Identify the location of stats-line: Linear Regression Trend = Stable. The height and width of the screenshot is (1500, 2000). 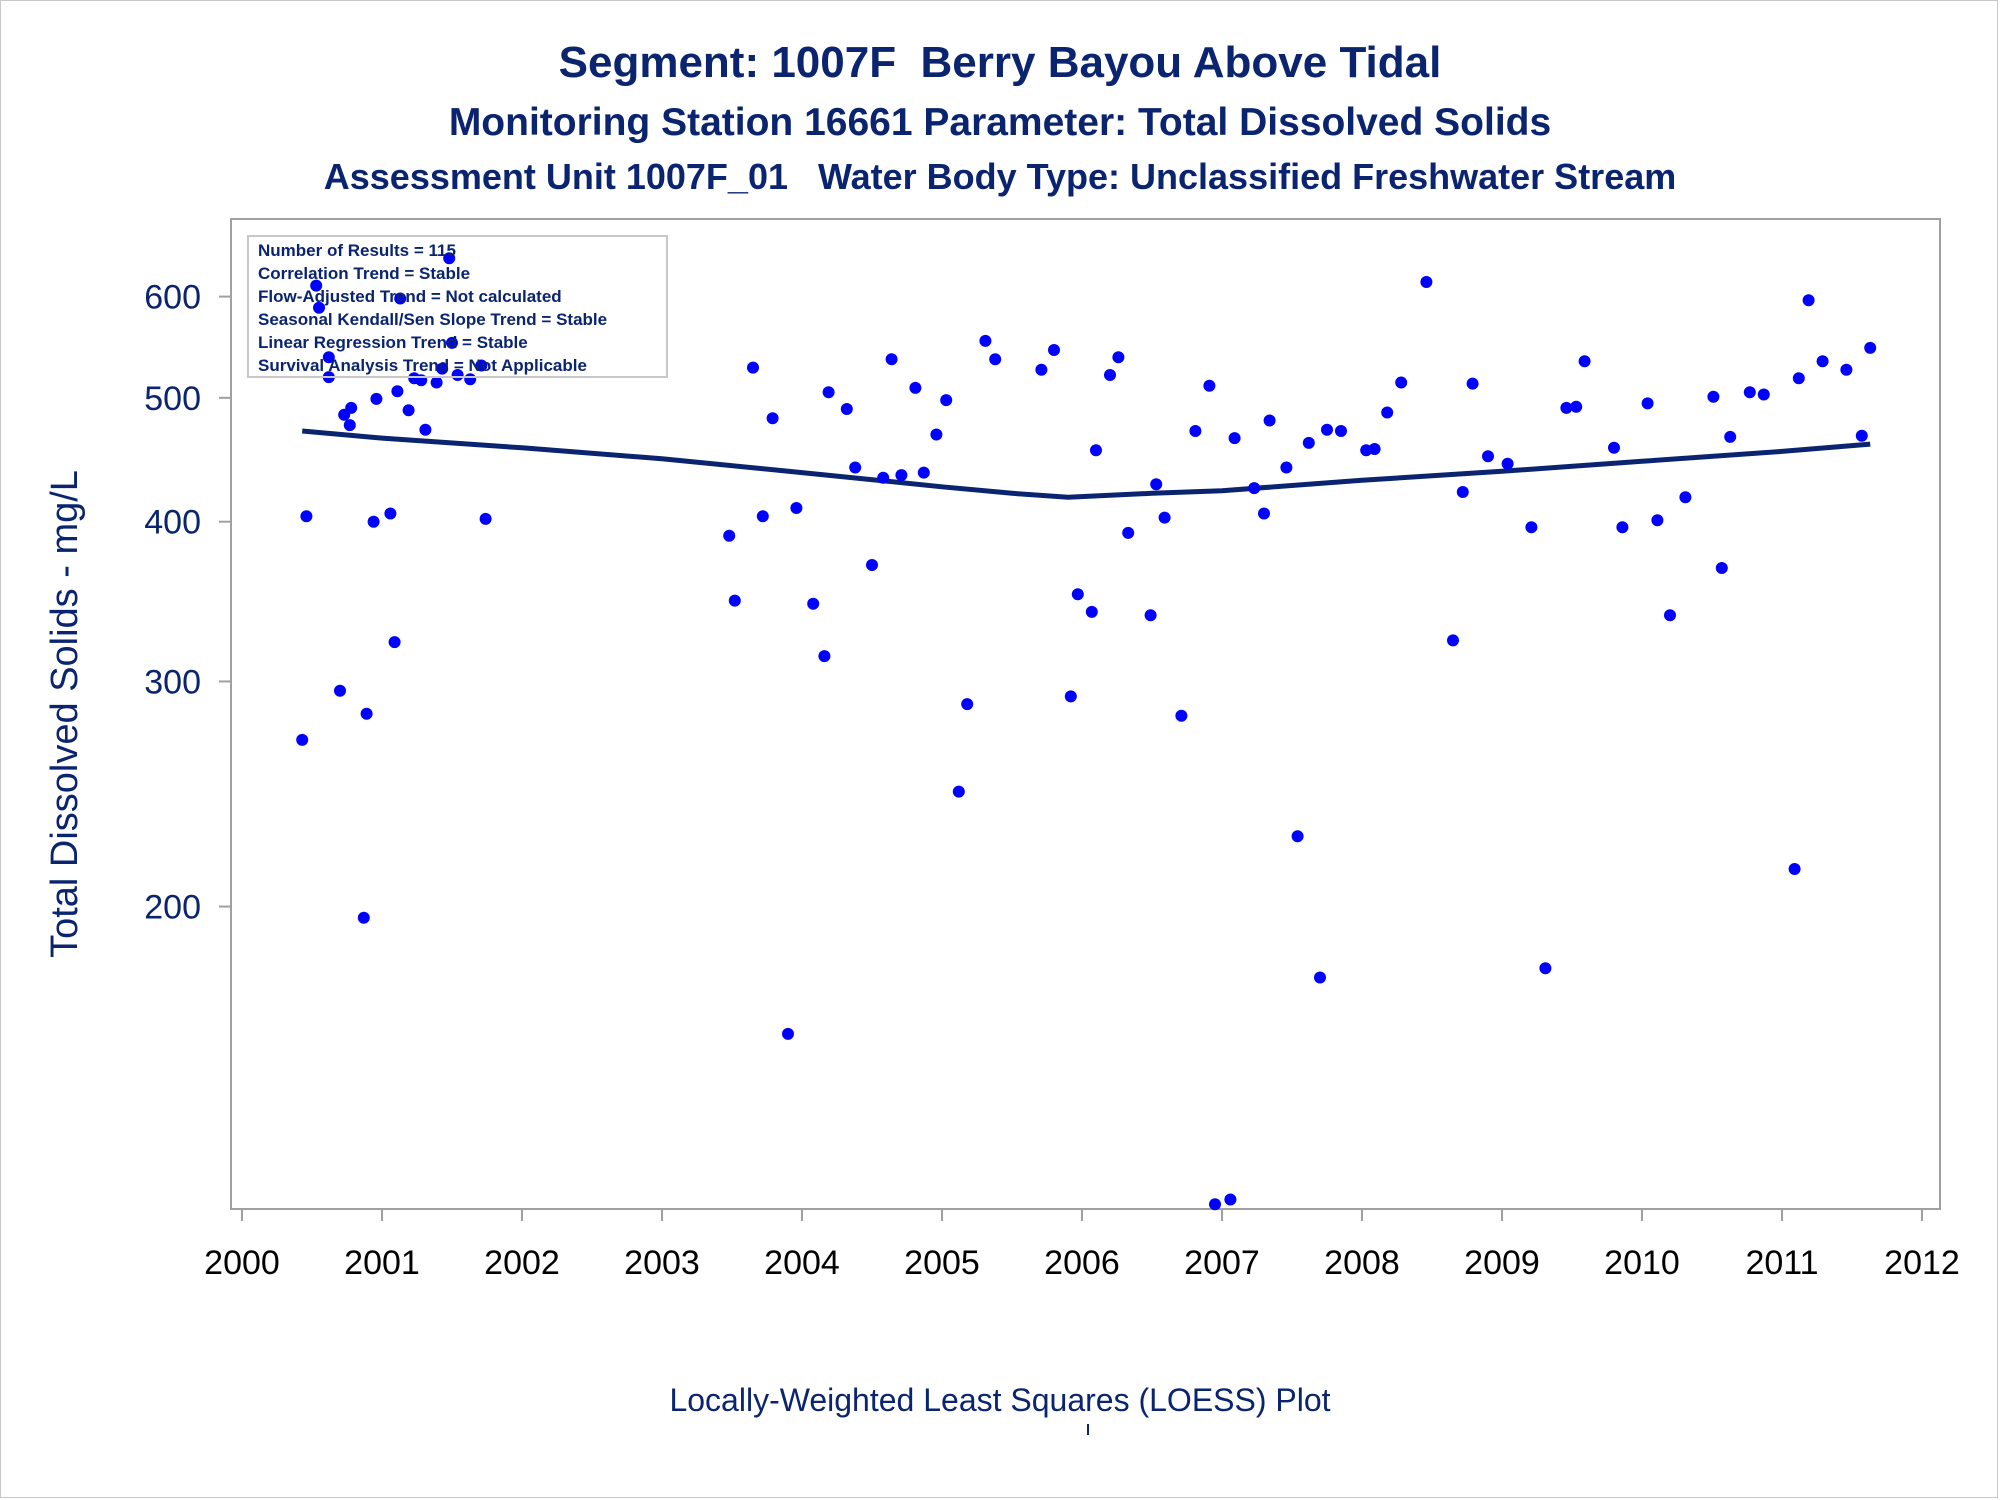
(393, 342).